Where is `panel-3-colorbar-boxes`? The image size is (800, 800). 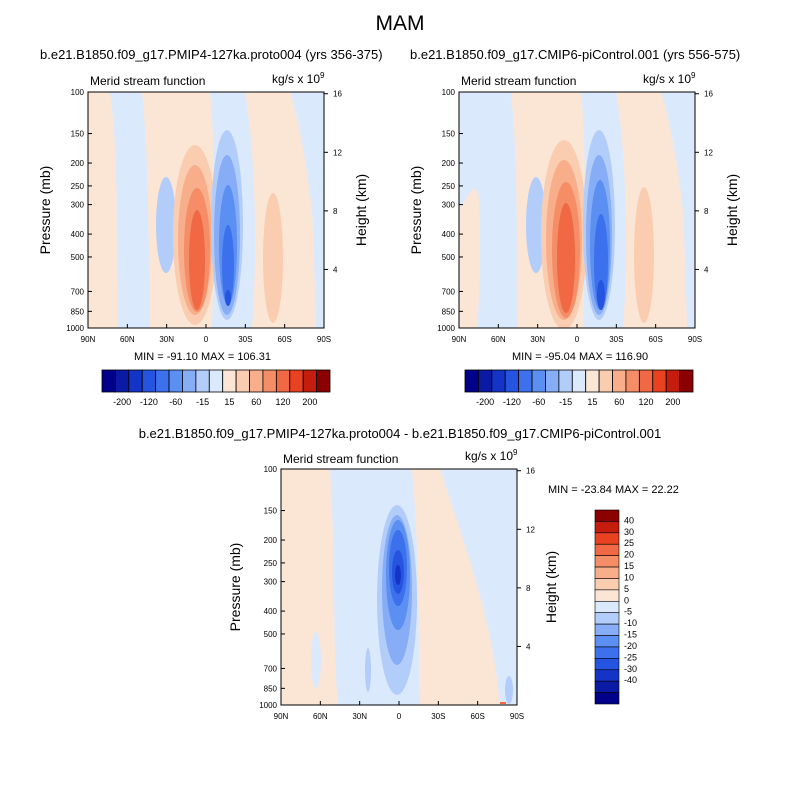 panel-3-colorbar-boxes is located at coordinates (607, 607).